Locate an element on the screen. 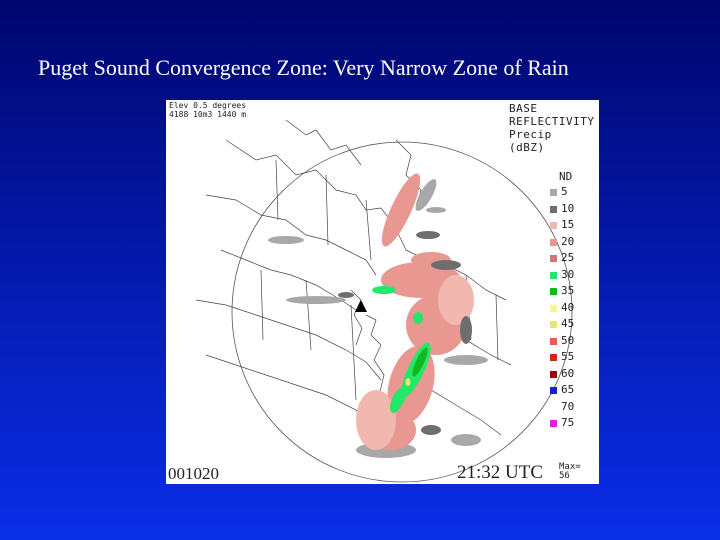  legend-row: 30 is located at coordinates (574, 276).